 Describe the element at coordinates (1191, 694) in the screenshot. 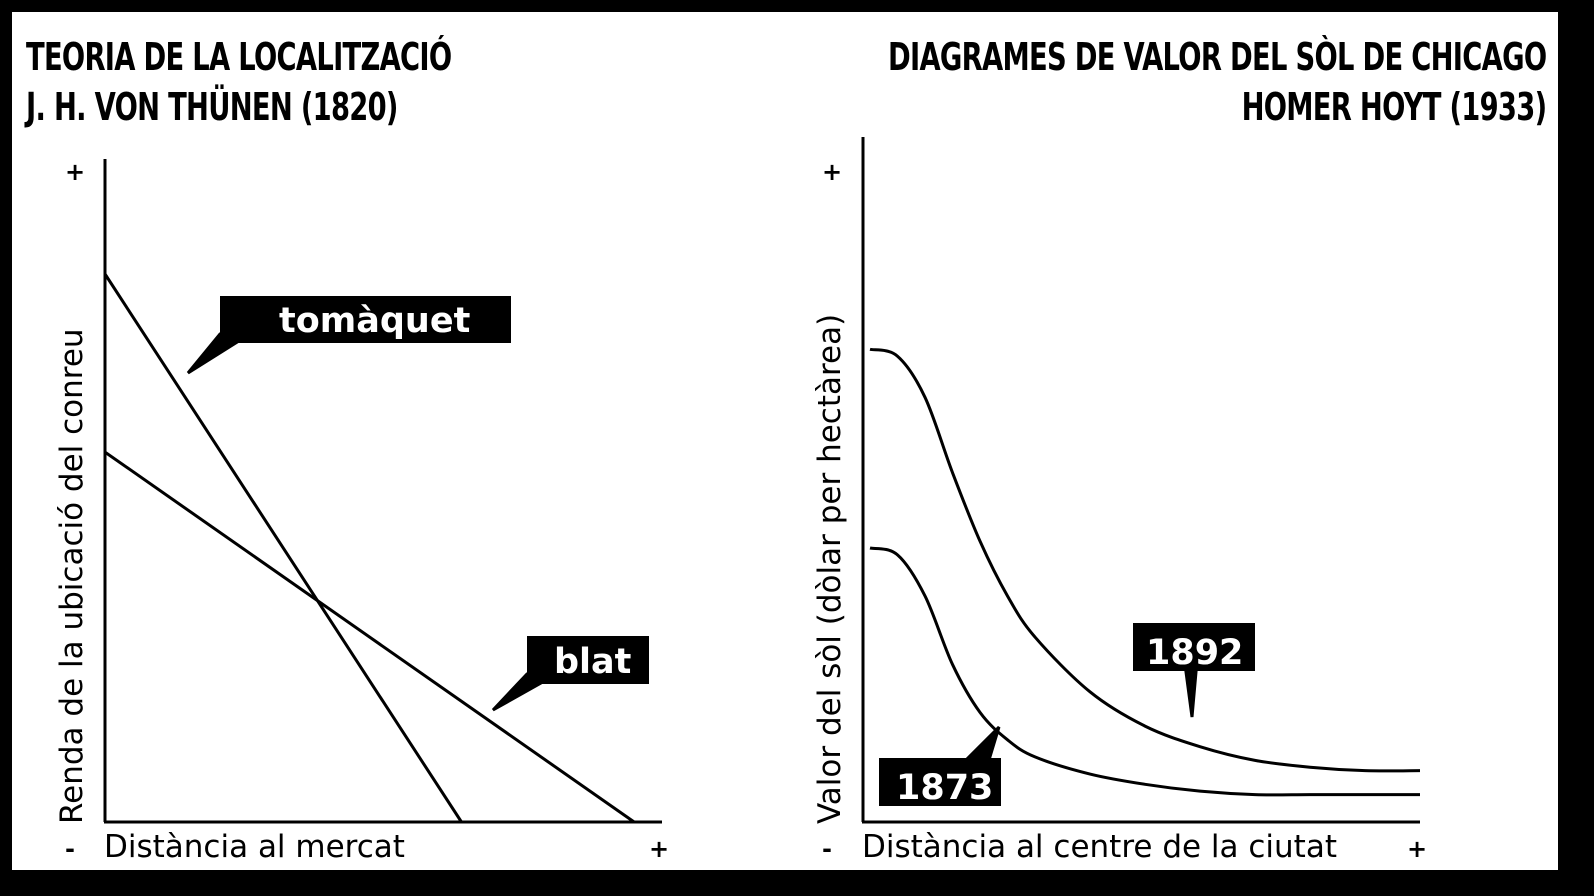

I see `label-1892-pointer` at that location.